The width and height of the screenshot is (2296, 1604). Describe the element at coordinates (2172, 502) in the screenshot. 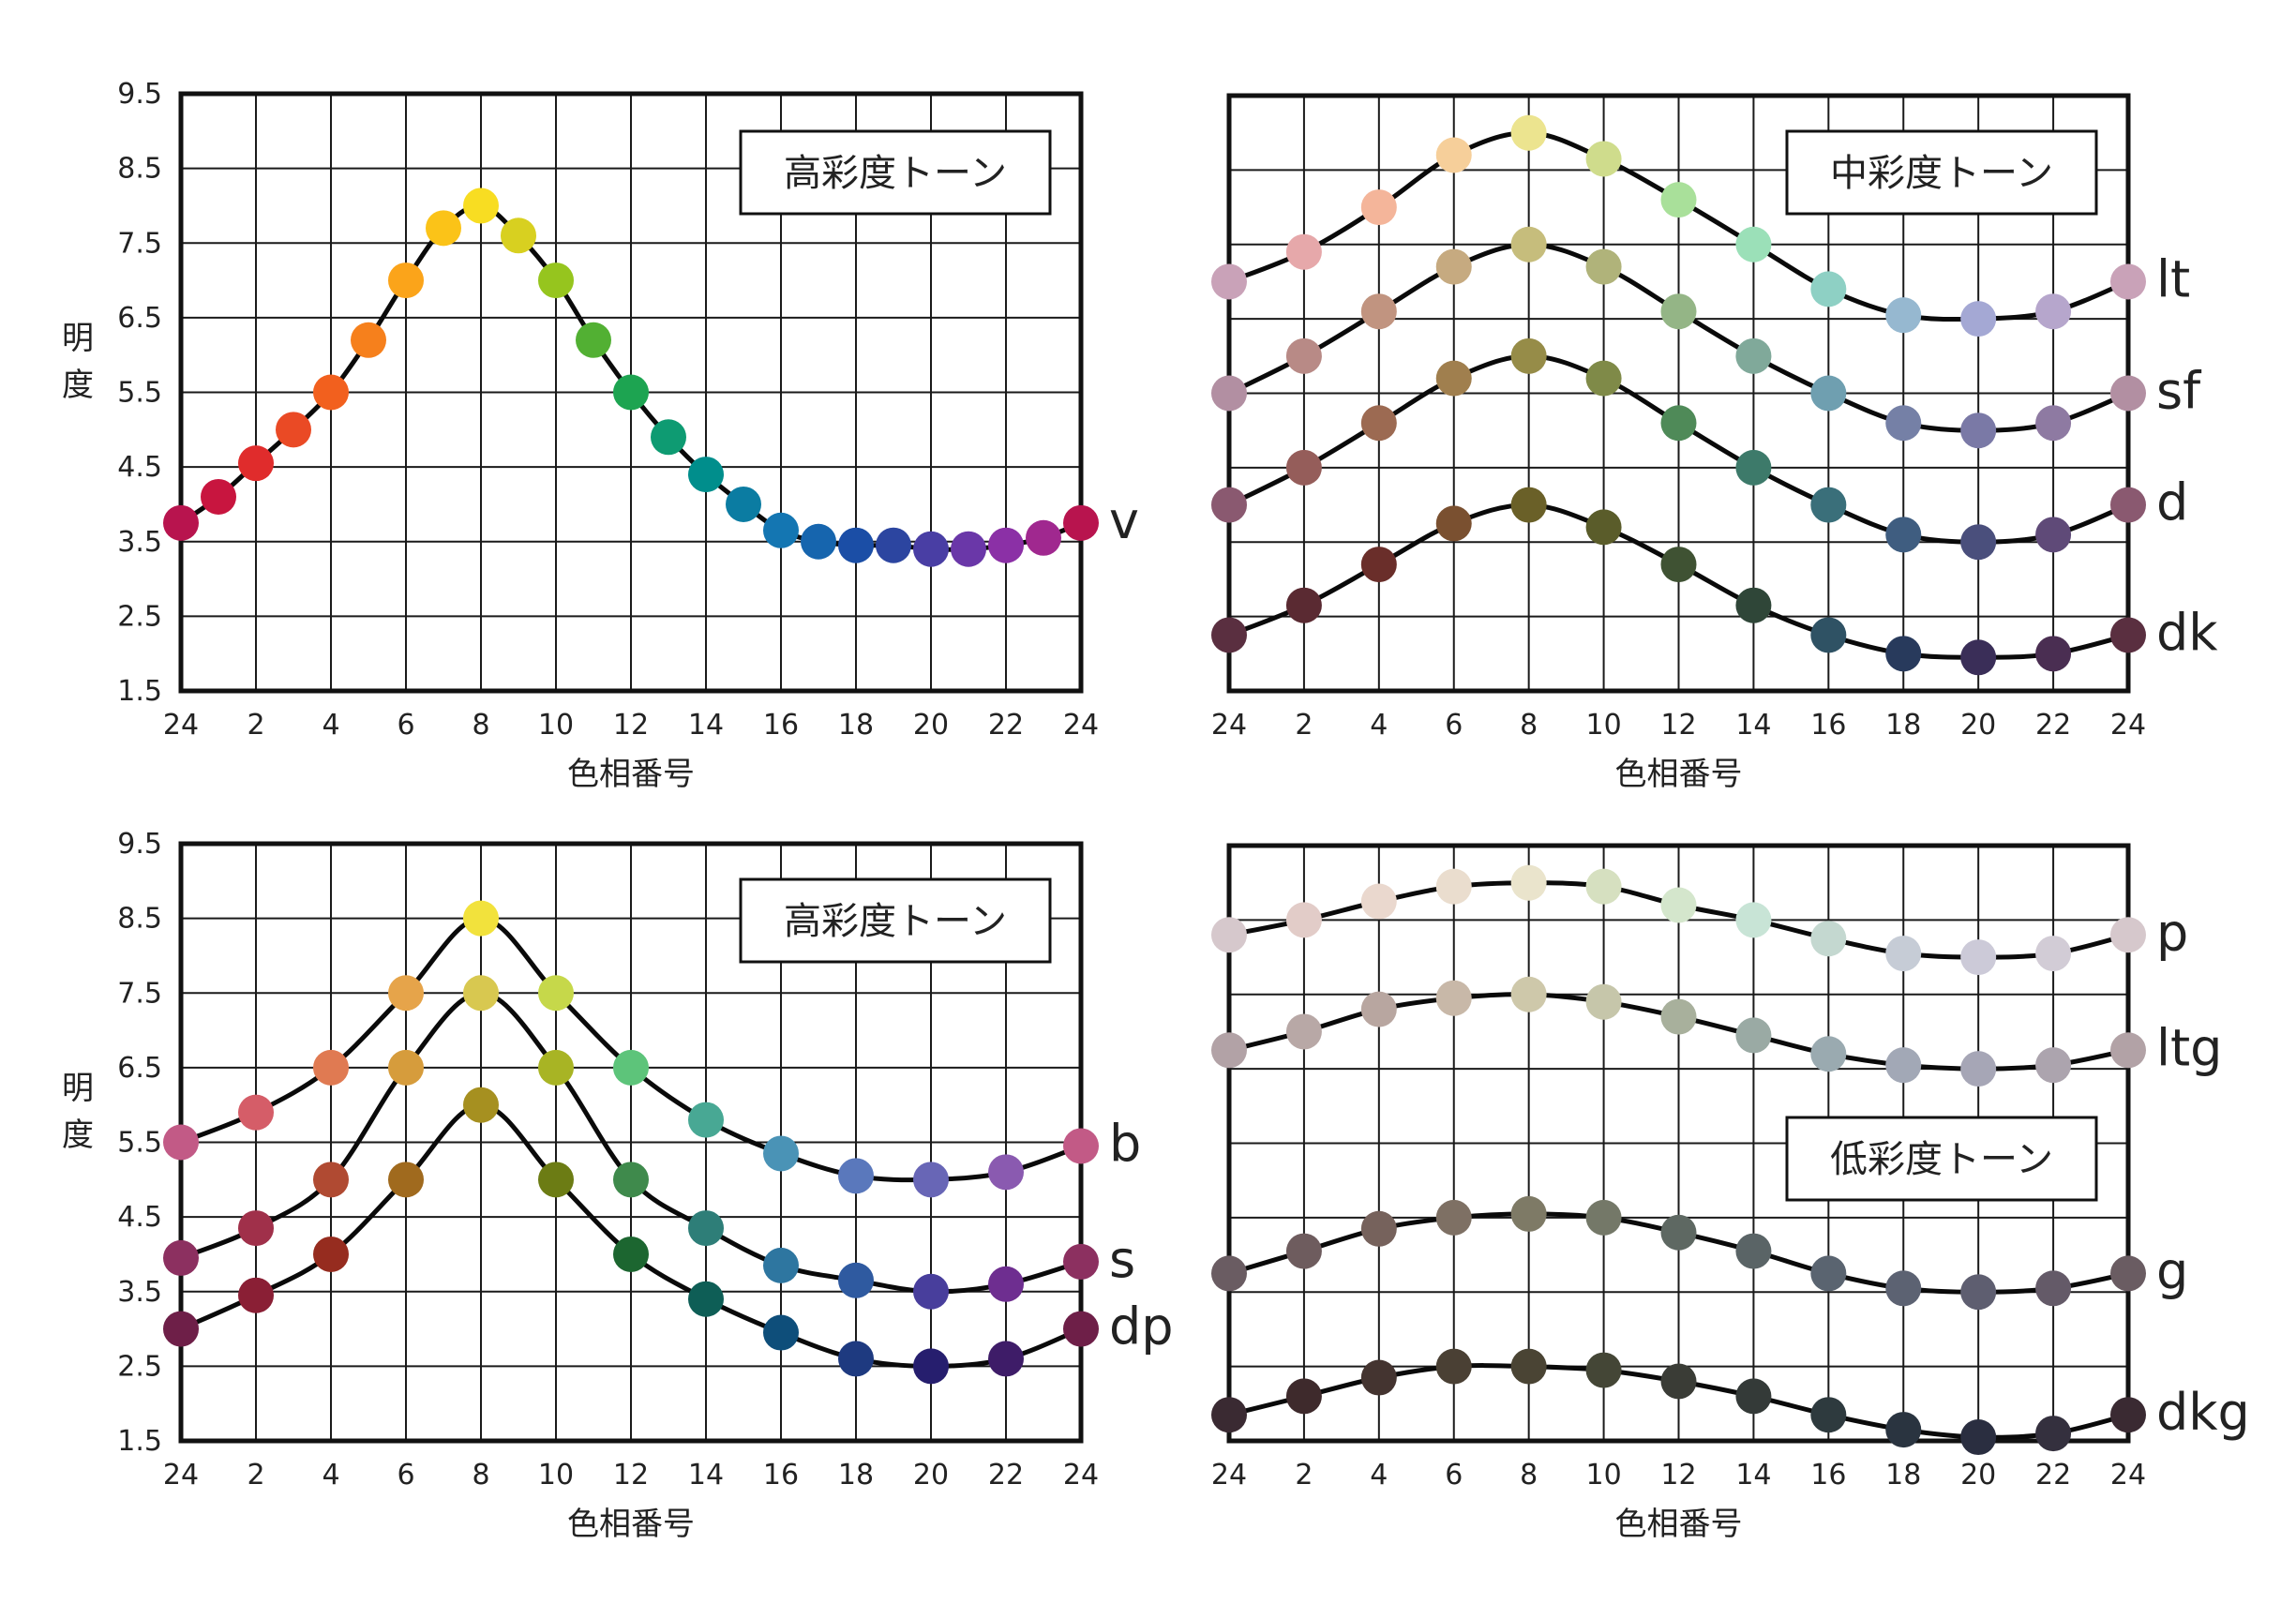

I see `series-label-d: d` at that location.